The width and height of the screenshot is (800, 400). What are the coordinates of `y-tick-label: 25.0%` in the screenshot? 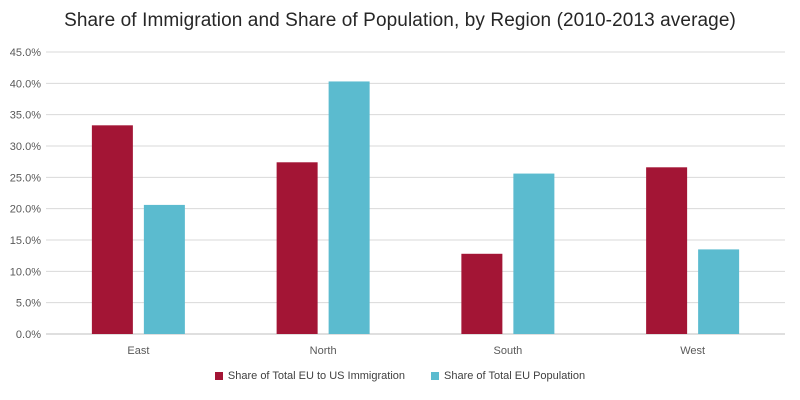 It's located at (25, 178).